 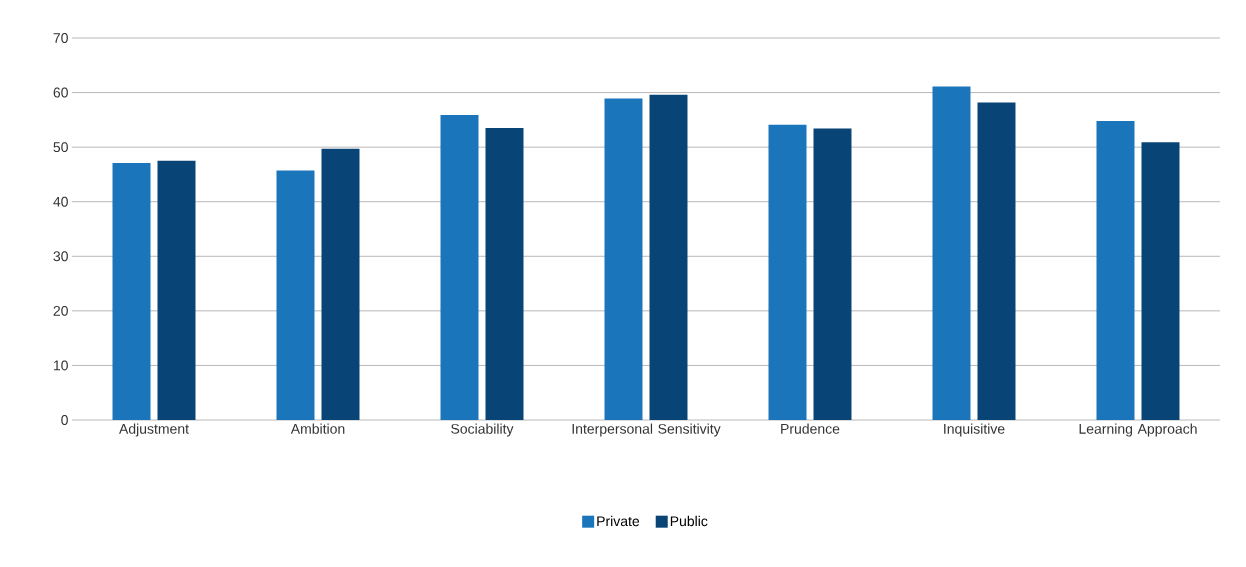 I want to click on x-tick-label: Adjustment, so click(x=154, y=430).